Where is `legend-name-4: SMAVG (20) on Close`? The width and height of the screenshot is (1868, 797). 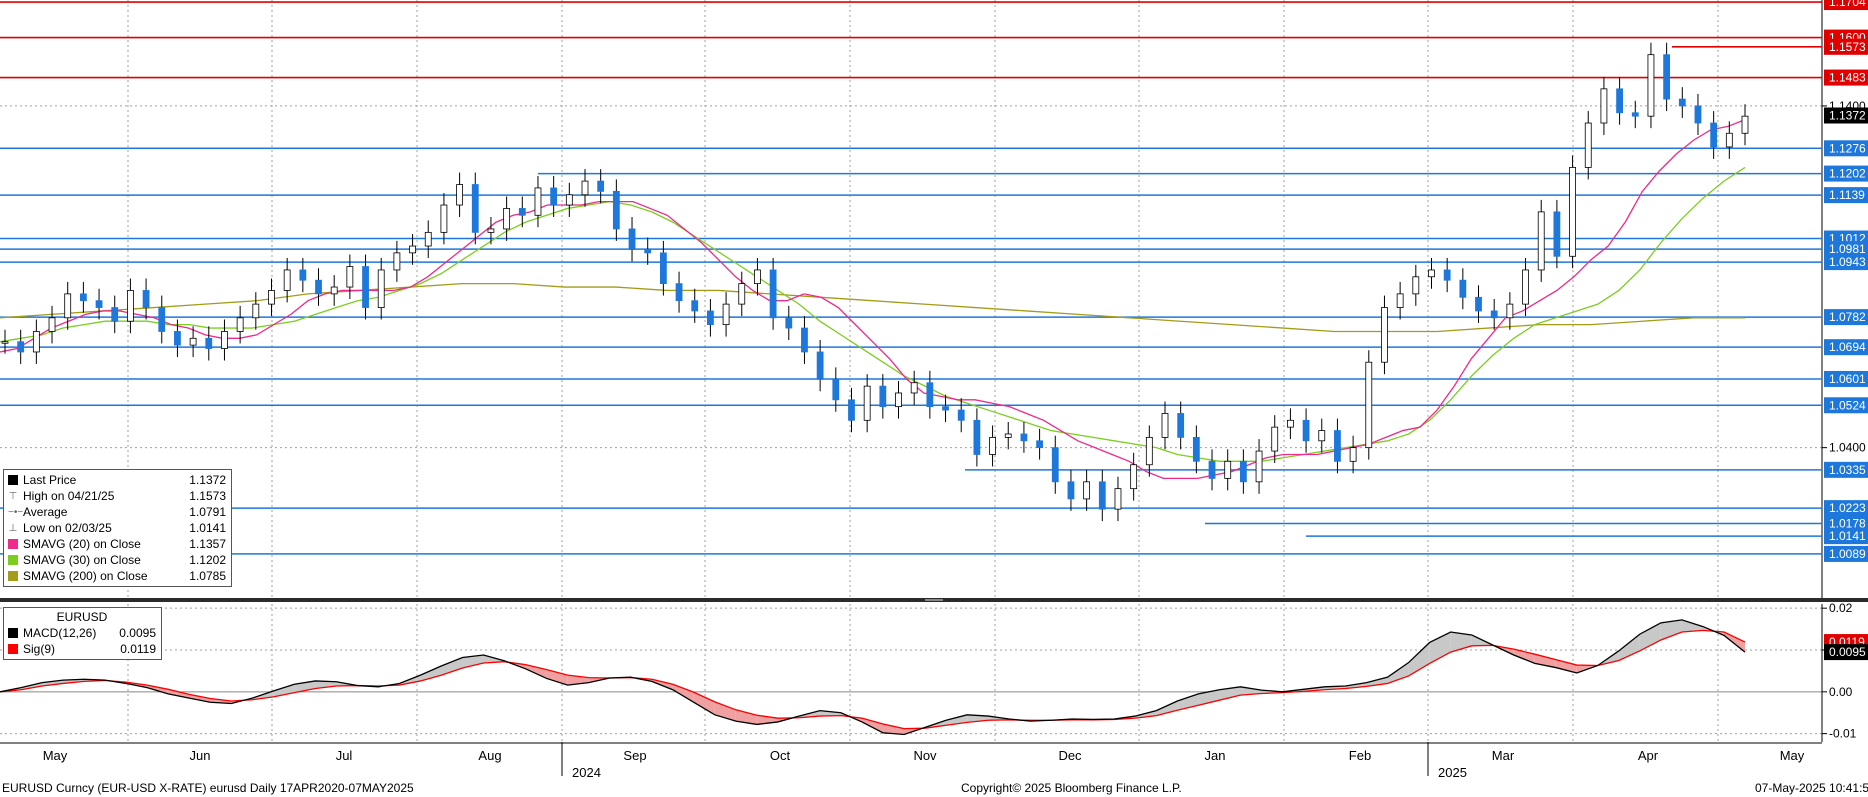 legend-name-4: SMAVG (20) on Close is located at coordinates (82, 544).